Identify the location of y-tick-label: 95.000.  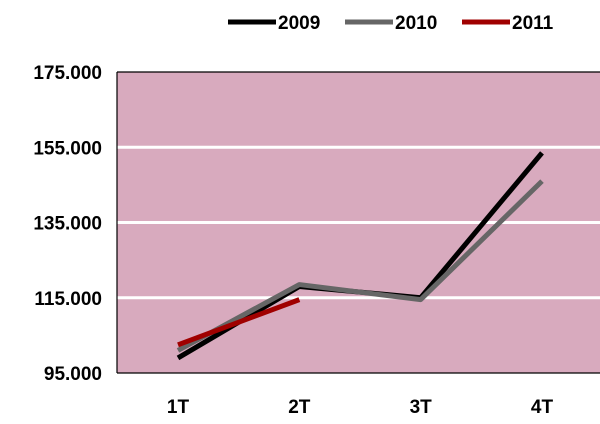
(73, 374).